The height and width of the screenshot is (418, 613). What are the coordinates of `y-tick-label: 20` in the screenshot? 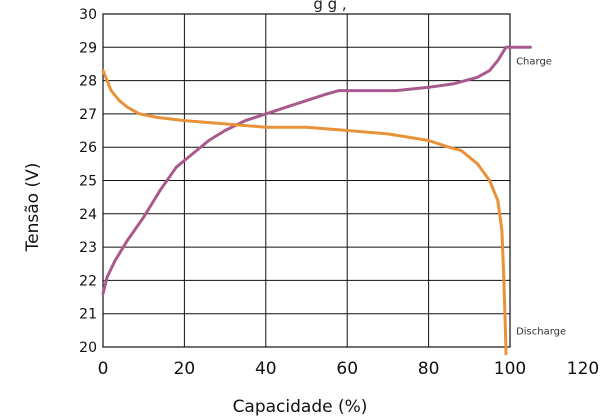 It's located at (88, 348).